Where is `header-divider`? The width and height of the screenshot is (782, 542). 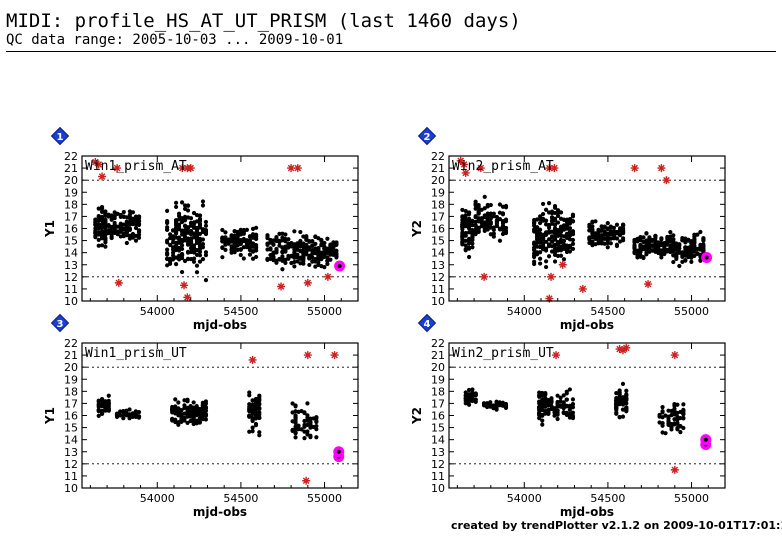
header-divider is located at coordinates (391, 51).